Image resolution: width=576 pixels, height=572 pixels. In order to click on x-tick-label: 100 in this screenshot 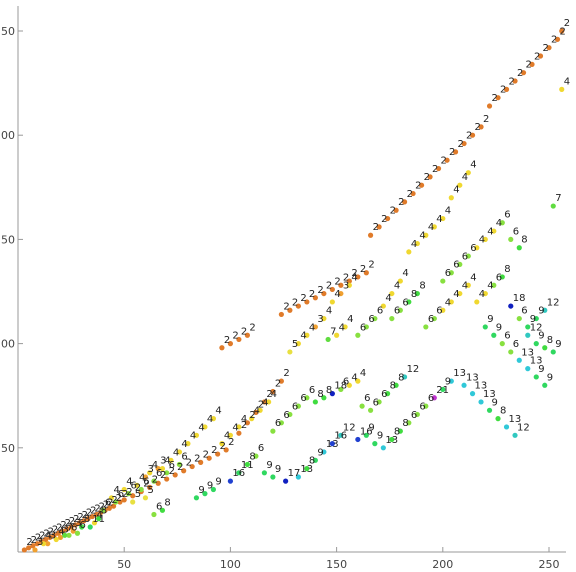, I will do `click(230, 564)`.